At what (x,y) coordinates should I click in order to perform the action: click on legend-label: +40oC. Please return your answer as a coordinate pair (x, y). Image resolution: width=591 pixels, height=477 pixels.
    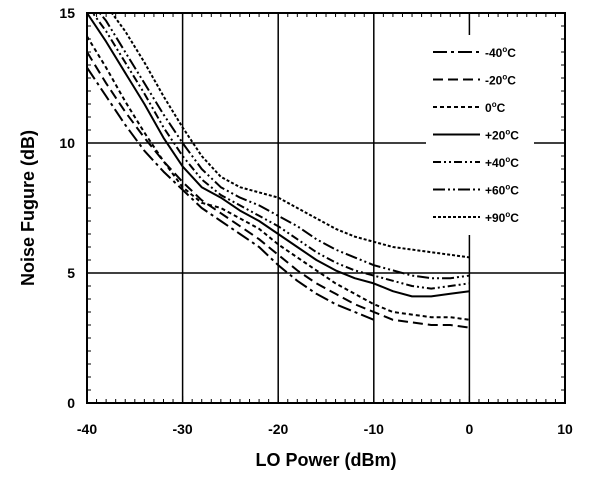
    Looking at the image, I should click on (502, 162).